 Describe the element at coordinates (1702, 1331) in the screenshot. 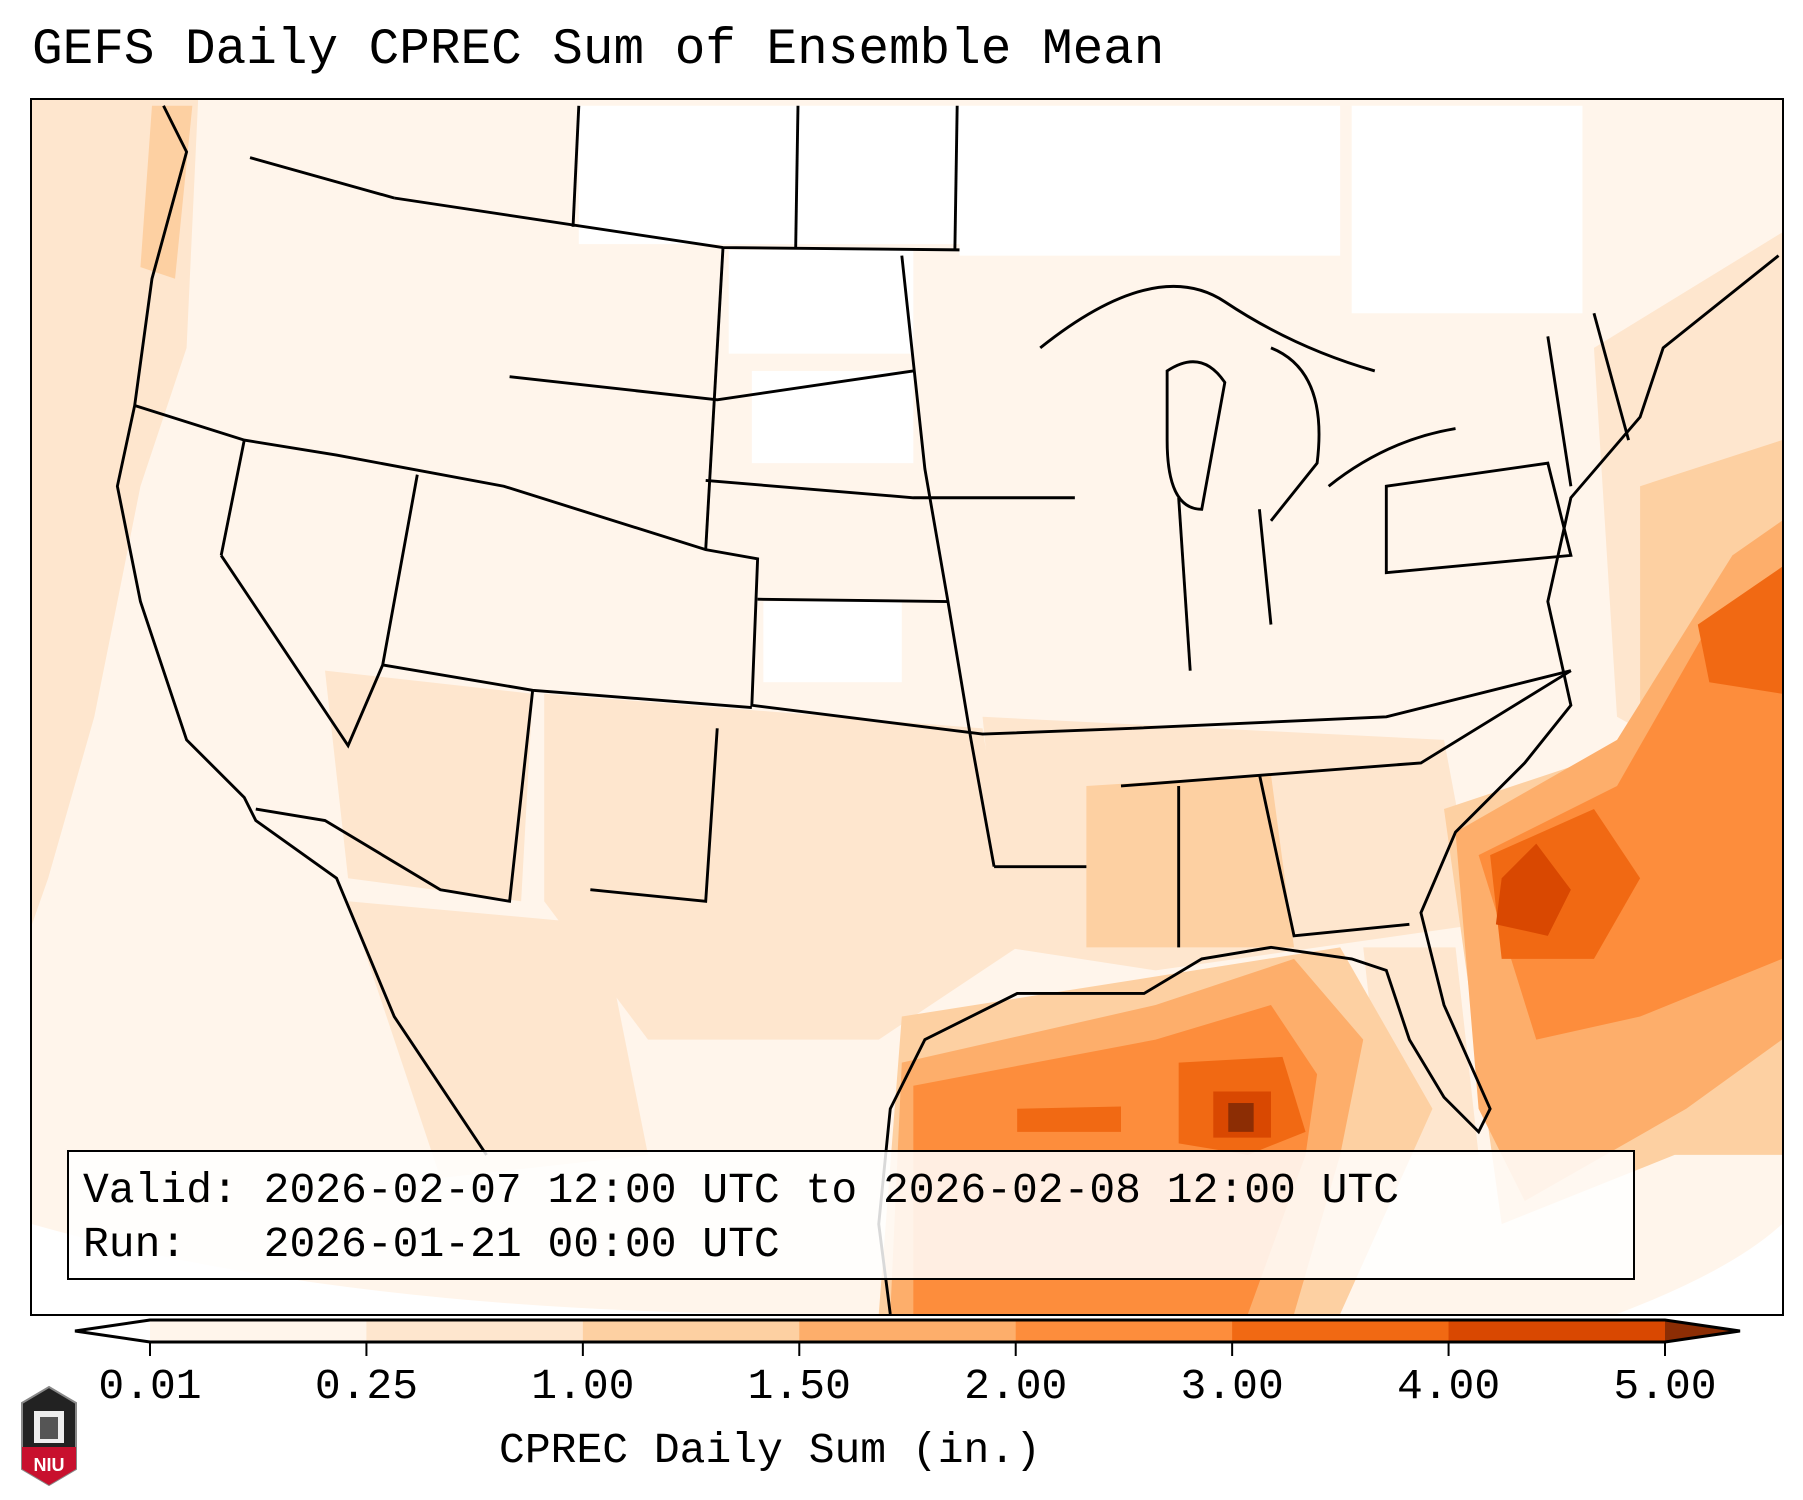

I see `colorbar-over-triangle` at that location.